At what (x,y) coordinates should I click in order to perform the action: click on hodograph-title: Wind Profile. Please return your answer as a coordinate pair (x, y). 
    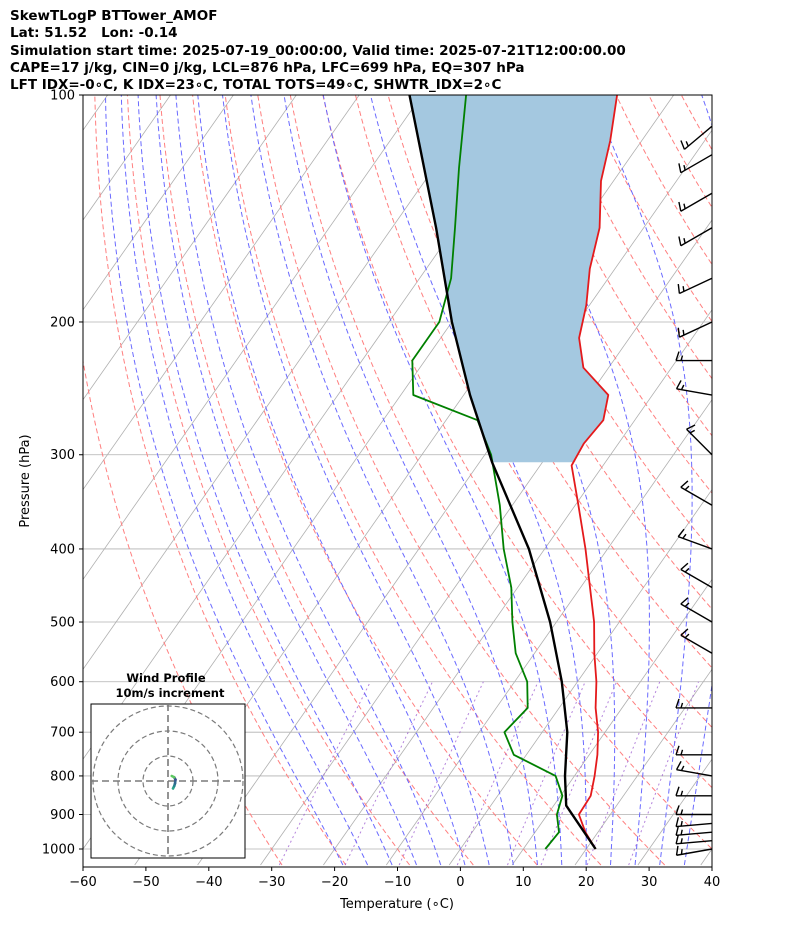
    Looking at the image, I should click on (166, 678).